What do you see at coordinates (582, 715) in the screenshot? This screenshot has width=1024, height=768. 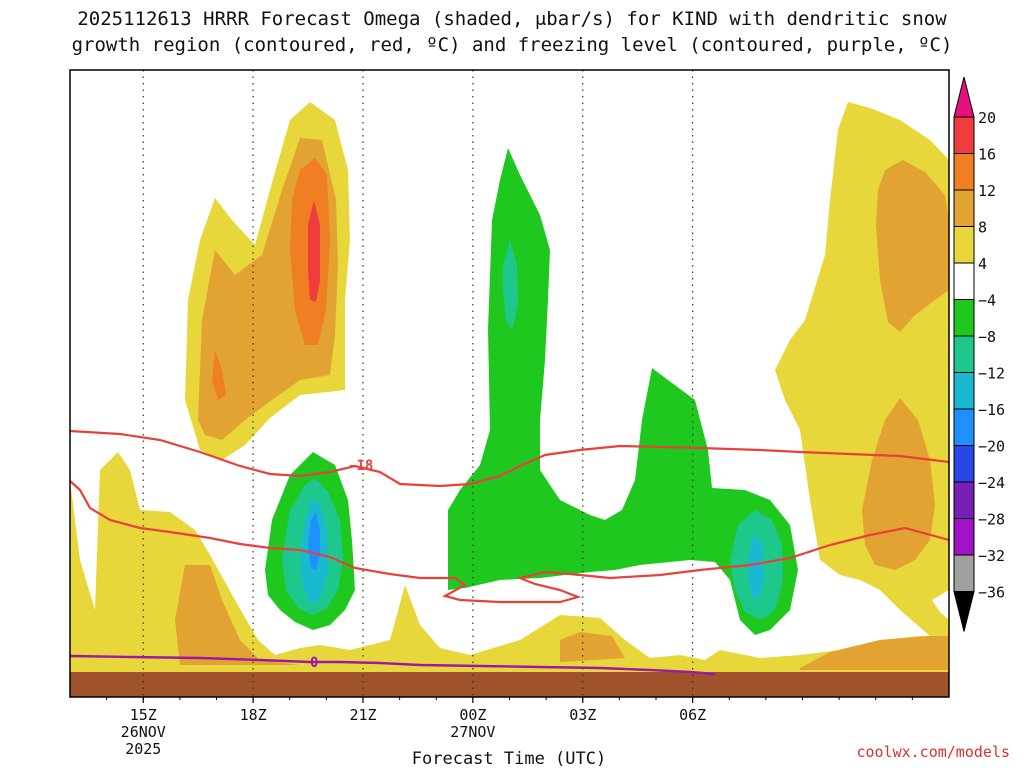 I see `x-tick-label-03Z: 03Z` at bounding box center [582, 715].